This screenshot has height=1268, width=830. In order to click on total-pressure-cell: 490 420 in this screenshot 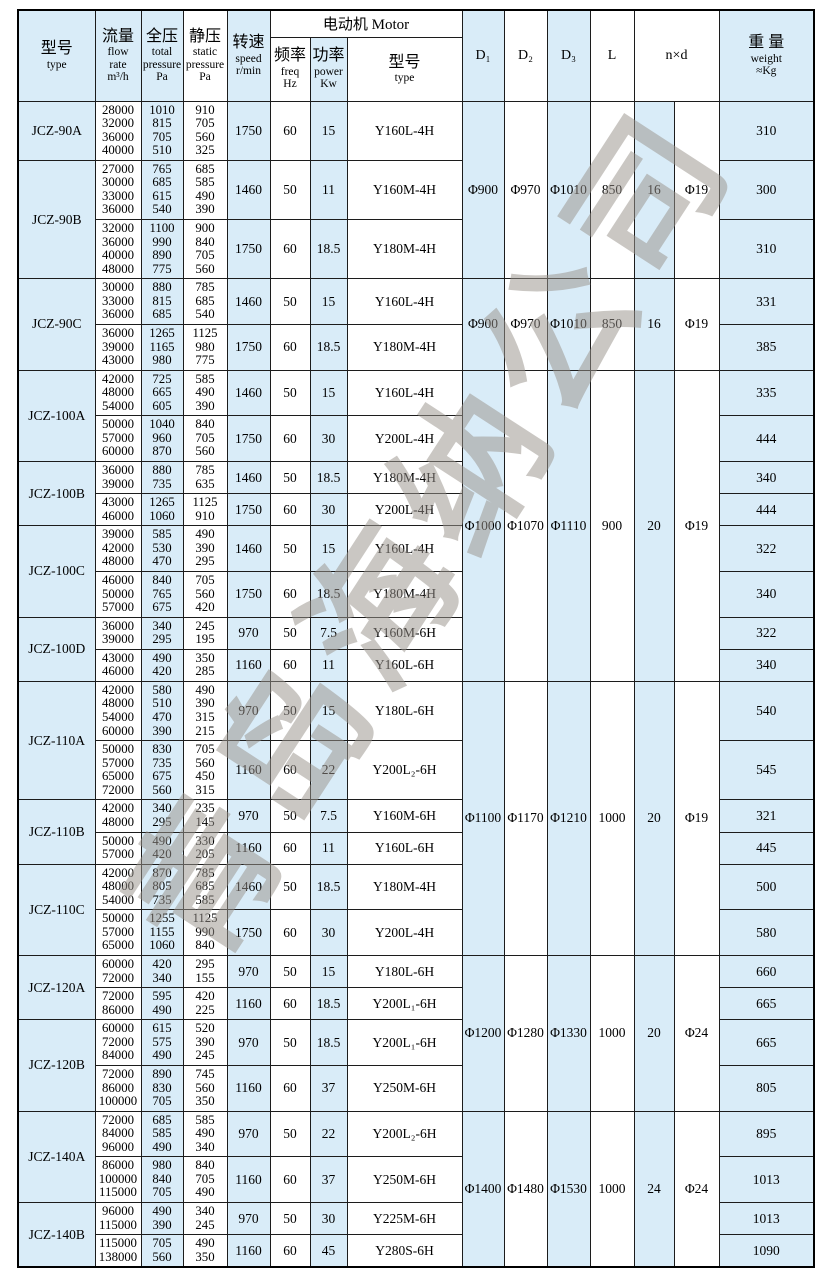, I will do `click(162, 665)`.